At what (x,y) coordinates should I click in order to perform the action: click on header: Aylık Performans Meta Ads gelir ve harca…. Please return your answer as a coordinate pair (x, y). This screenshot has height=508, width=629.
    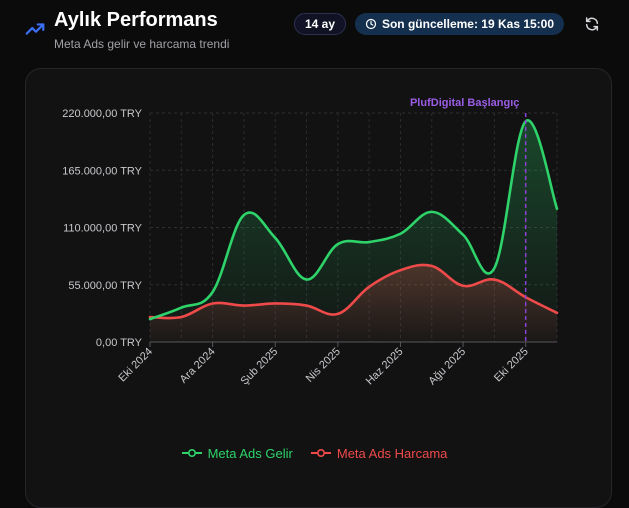
    Looking at the image, I should click on (314, 30).